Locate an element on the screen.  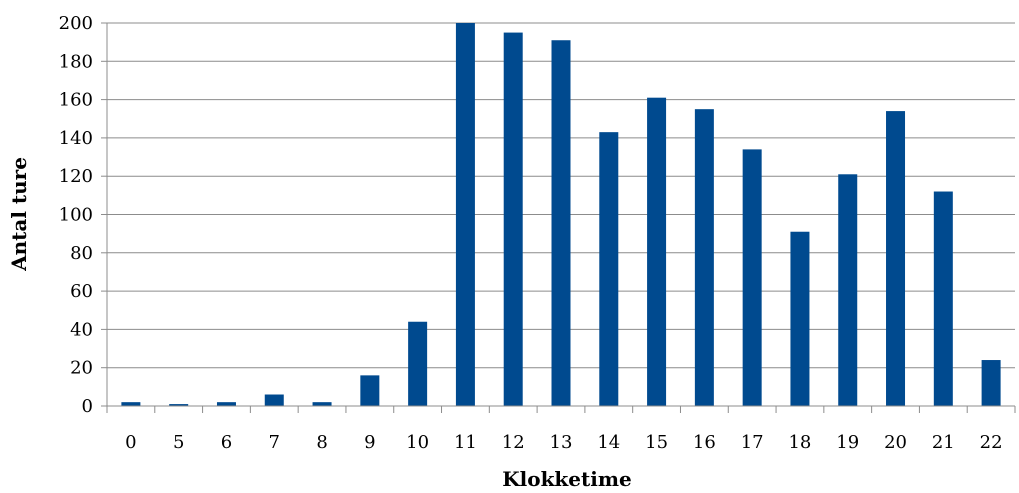
y-tick-label: 160 is located at coordinates (76, 100).